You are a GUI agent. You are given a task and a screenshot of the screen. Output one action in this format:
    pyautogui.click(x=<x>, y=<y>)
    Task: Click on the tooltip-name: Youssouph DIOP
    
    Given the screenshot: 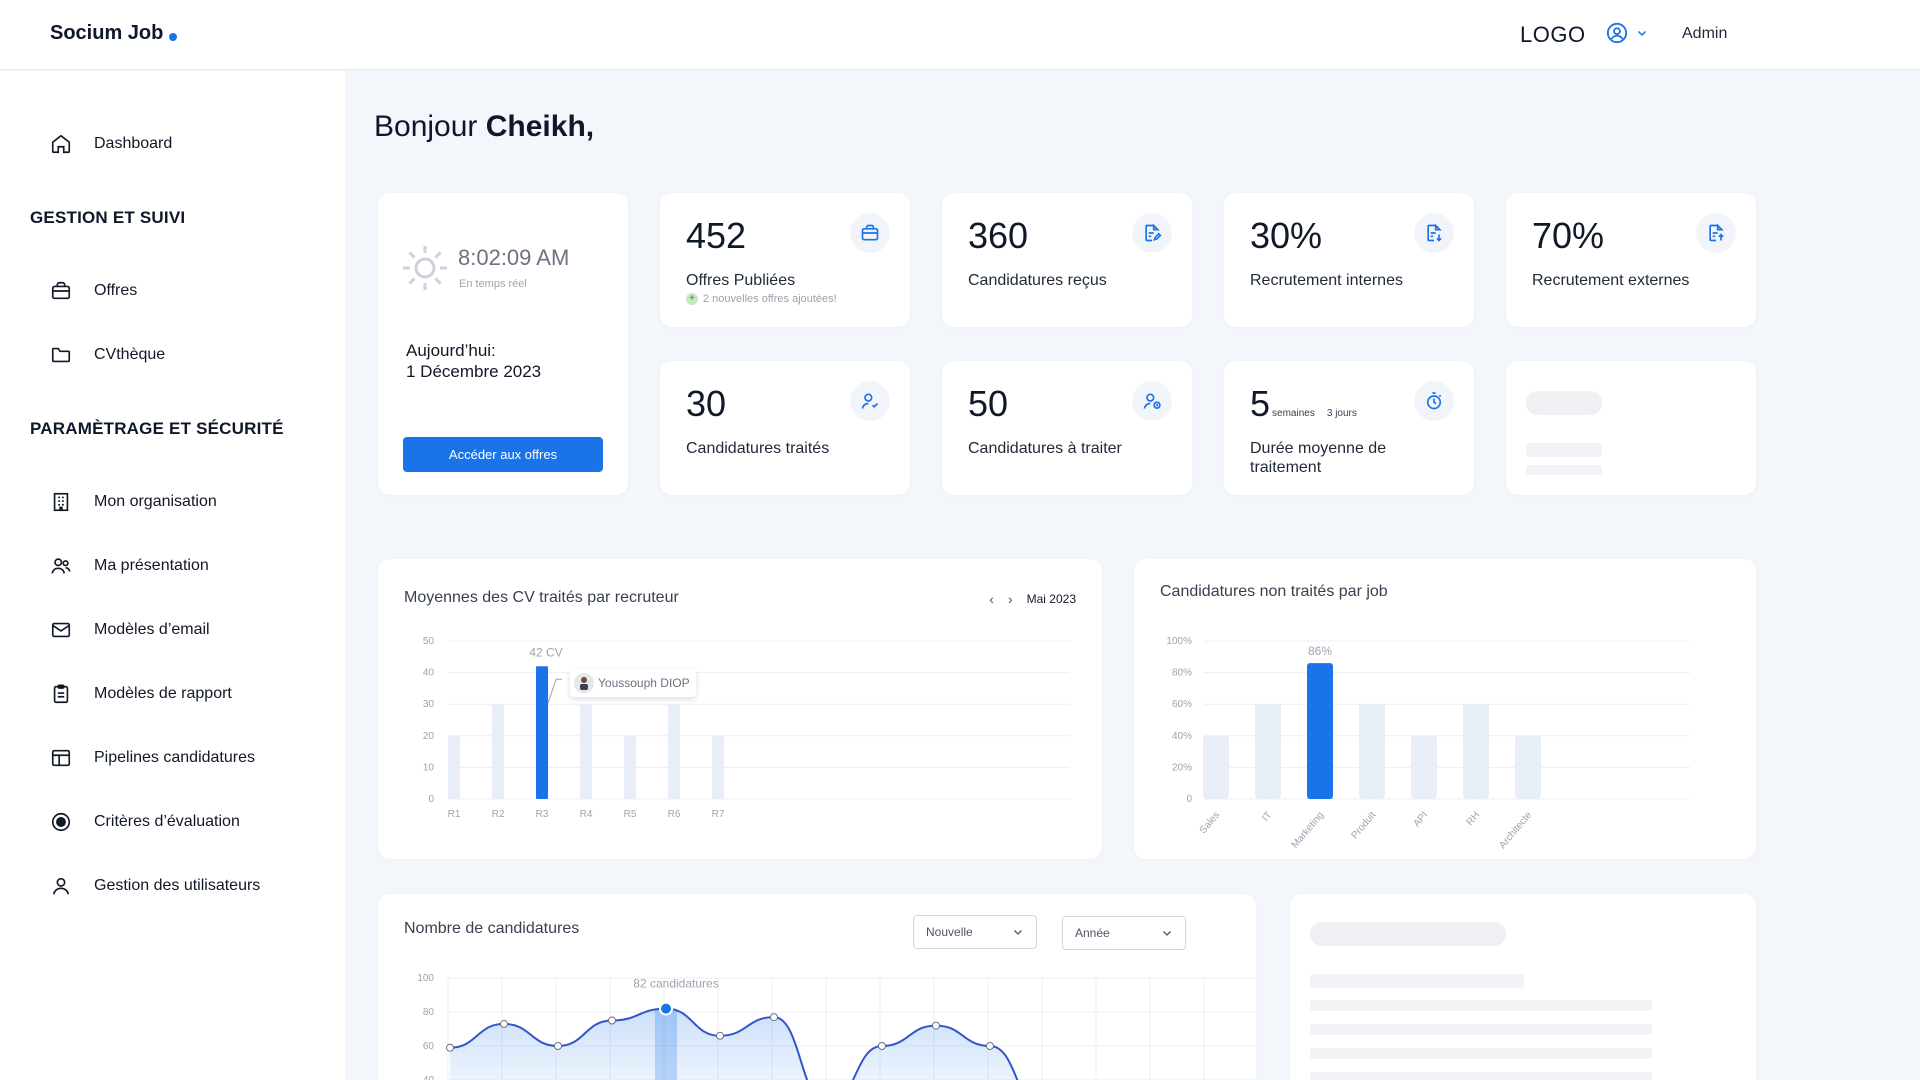 What is the action you would take?
    pyautogui.click(x=644, y=683)
    